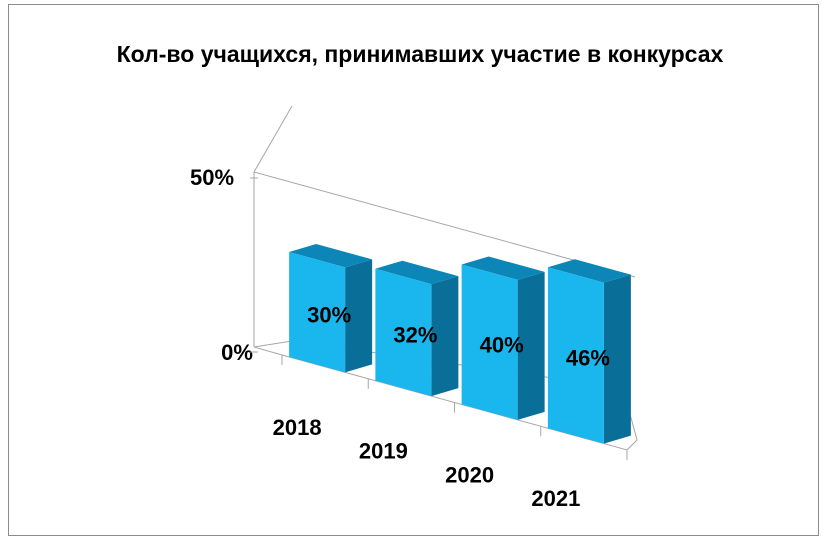 This screenshot has width=827, height=544. I want to click on data-label: 30%, so click(329, 314).